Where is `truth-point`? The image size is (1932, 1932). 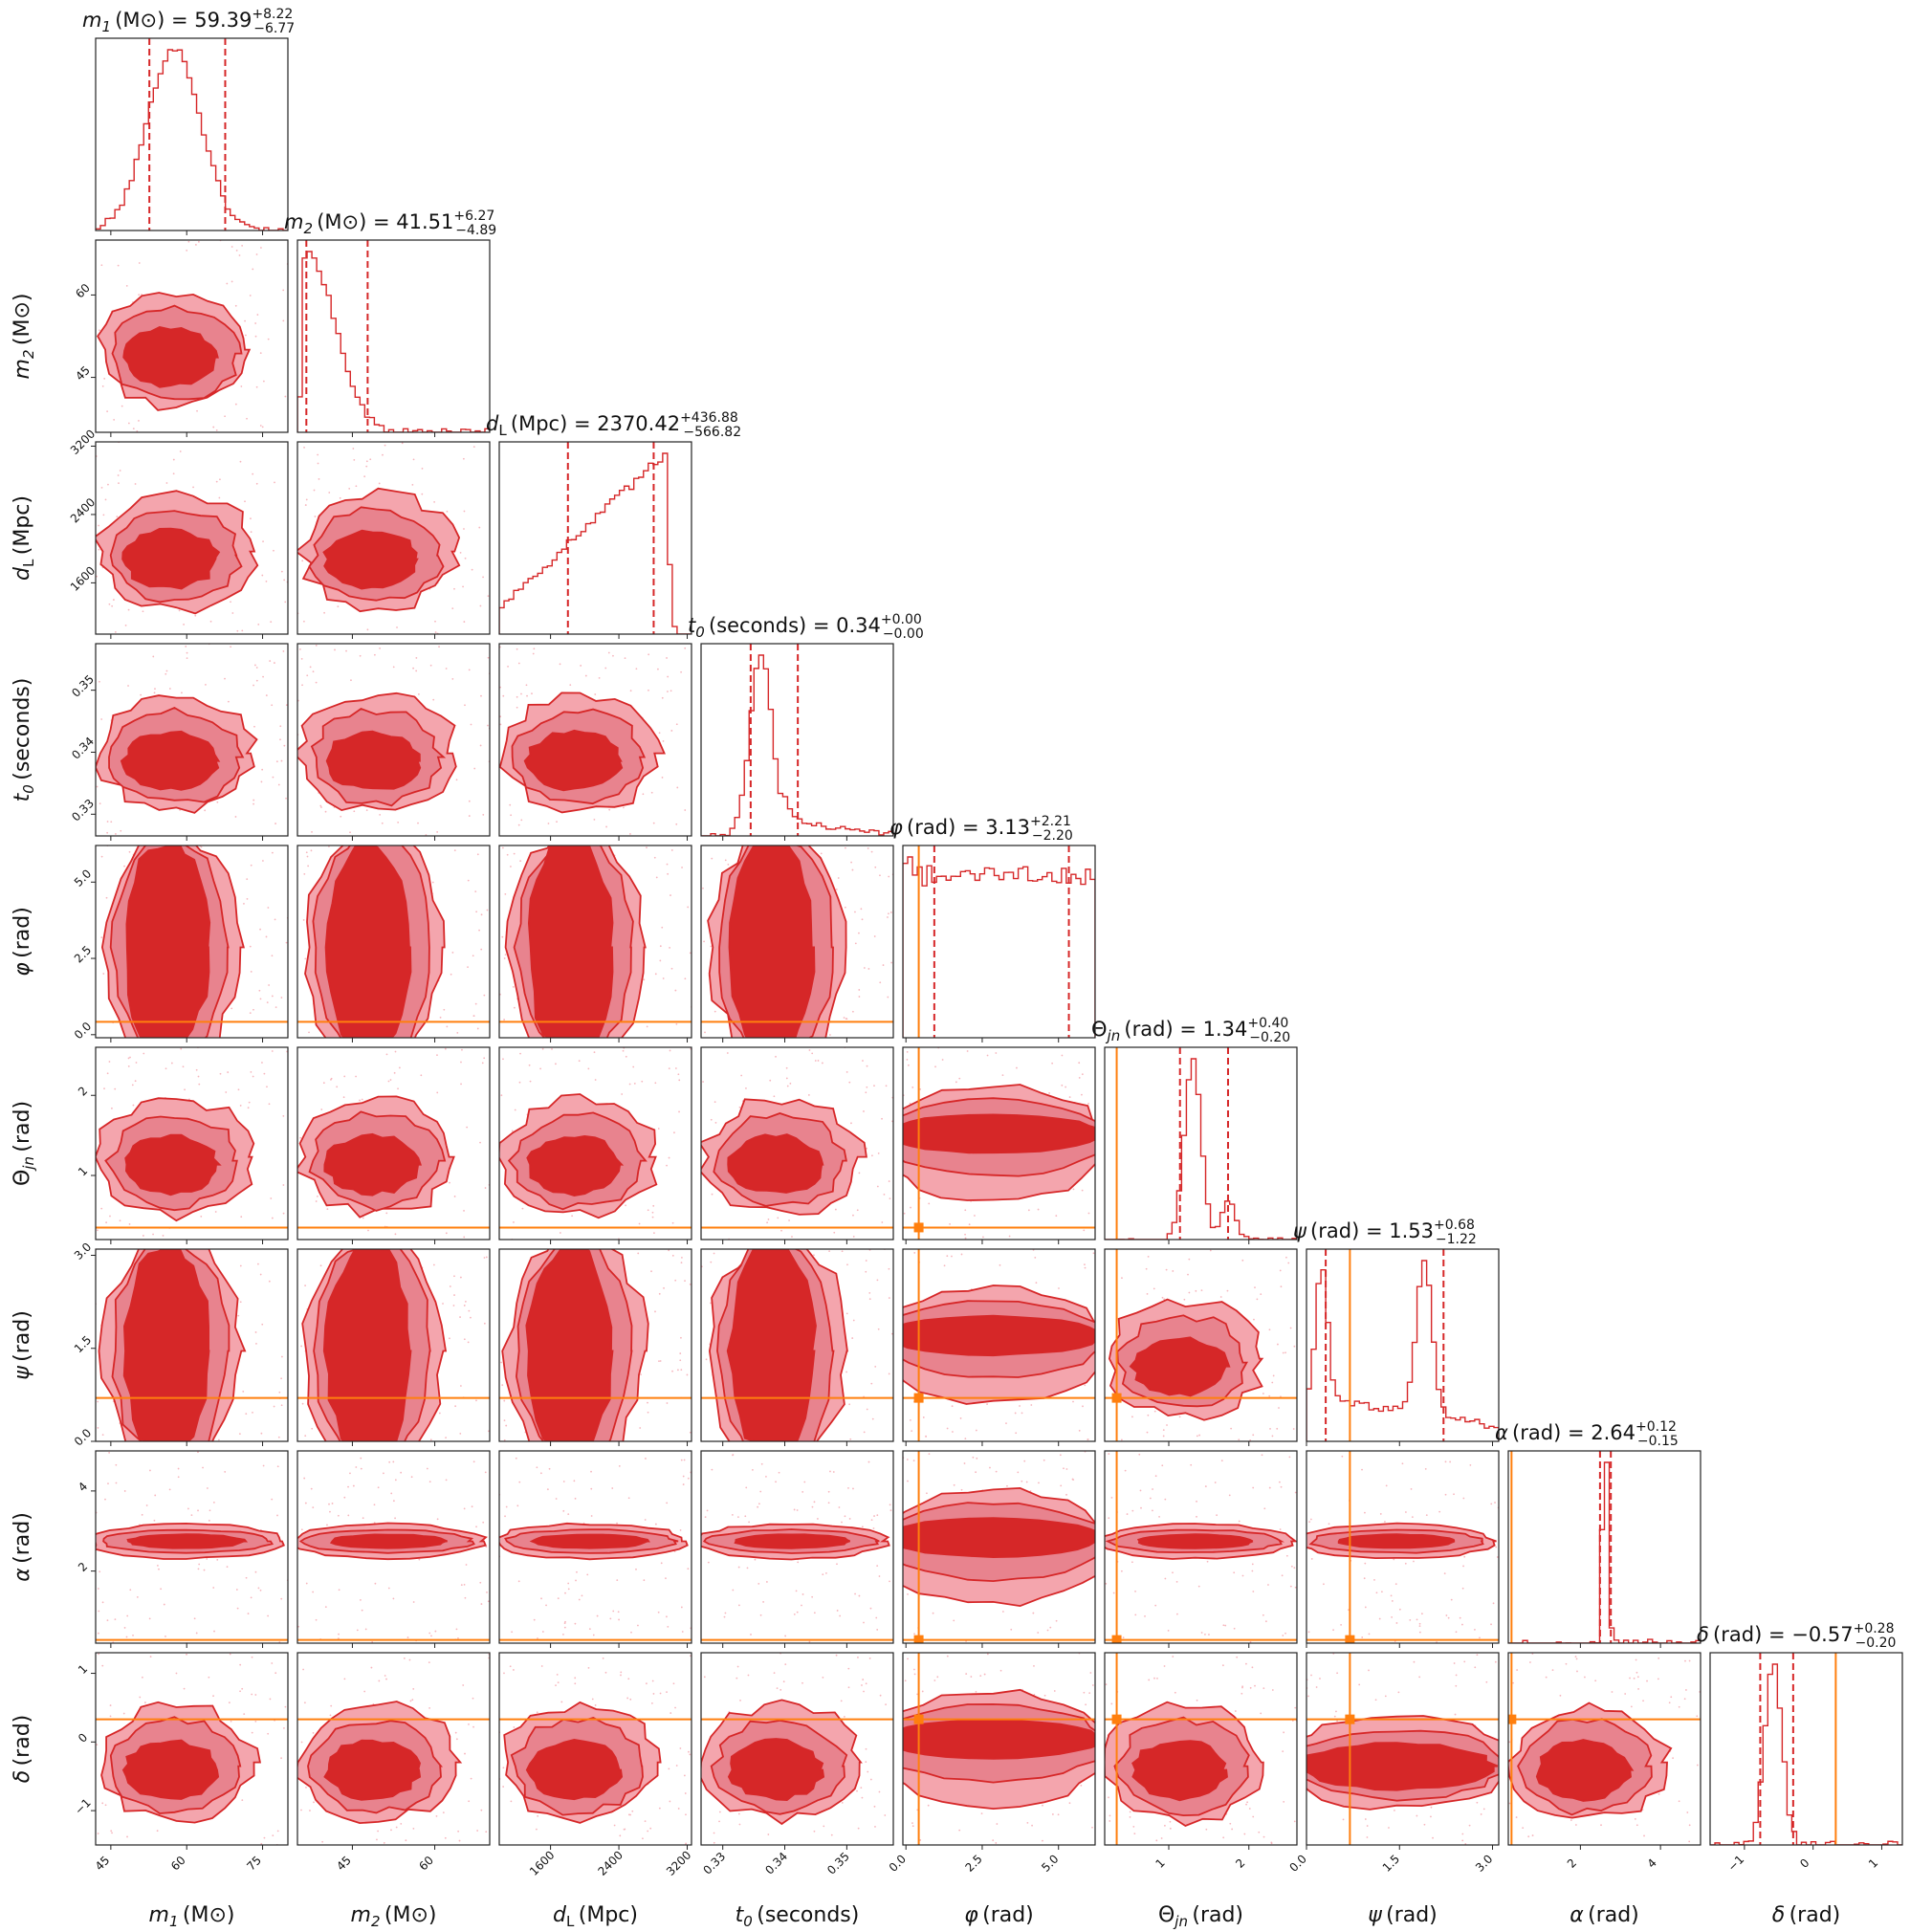 truth-point is located at coordinates (1116, 1639).